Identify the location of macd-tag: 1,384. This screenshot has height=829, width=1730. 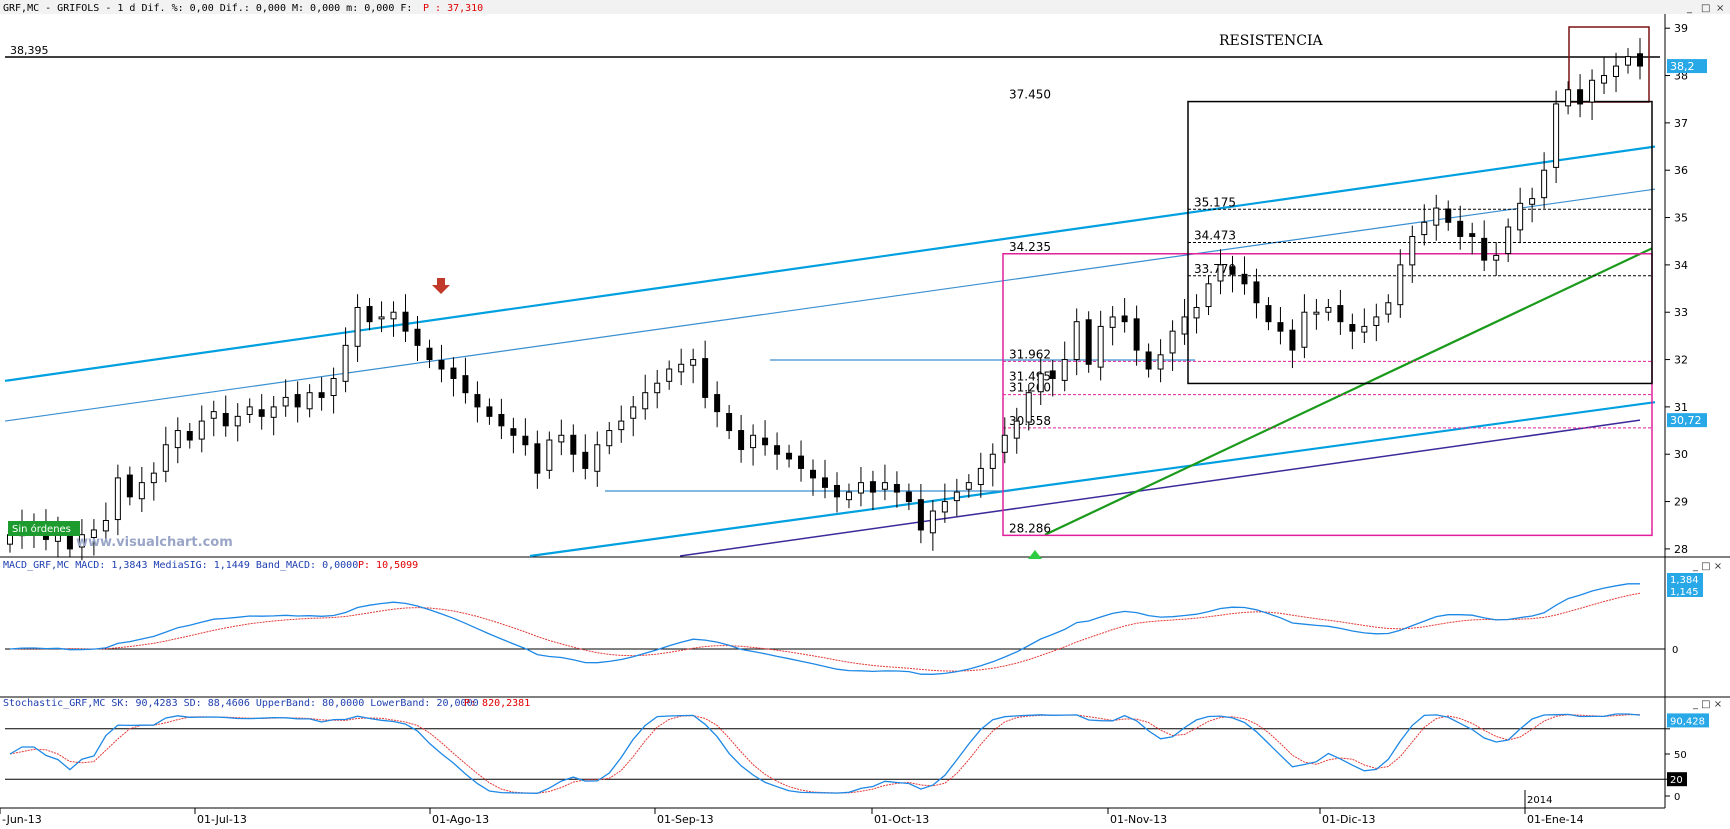
(1684, 580).